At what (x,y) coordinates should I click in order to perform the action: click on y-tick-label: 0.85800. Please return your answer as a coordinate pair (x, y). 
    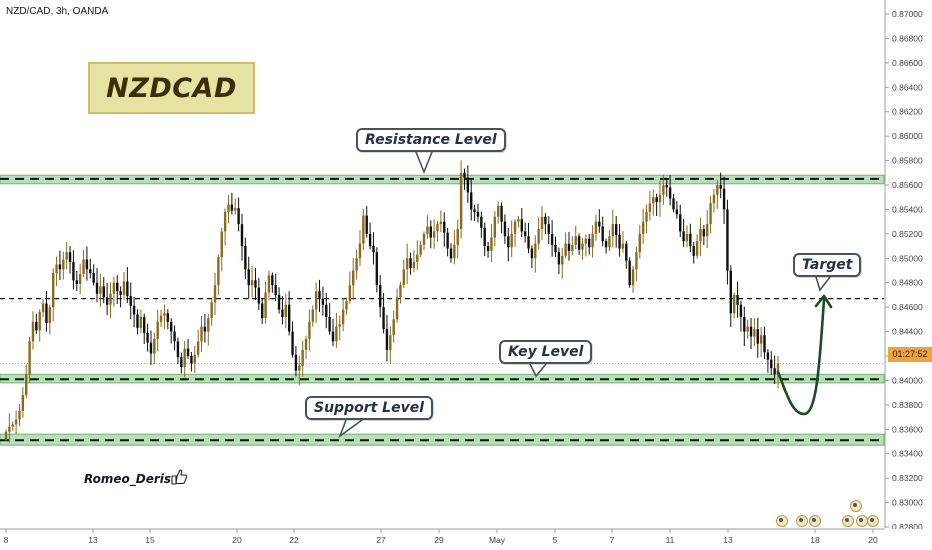
    Looking at the image, I should click on (907, 161).